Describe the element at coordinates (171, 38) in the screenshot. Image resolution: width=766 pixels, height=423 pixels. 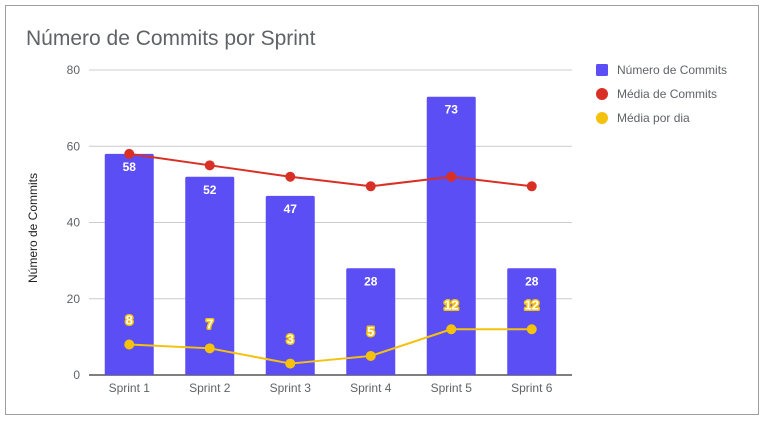
I see `chart-title: Número de Commits por Sprint` at that location.